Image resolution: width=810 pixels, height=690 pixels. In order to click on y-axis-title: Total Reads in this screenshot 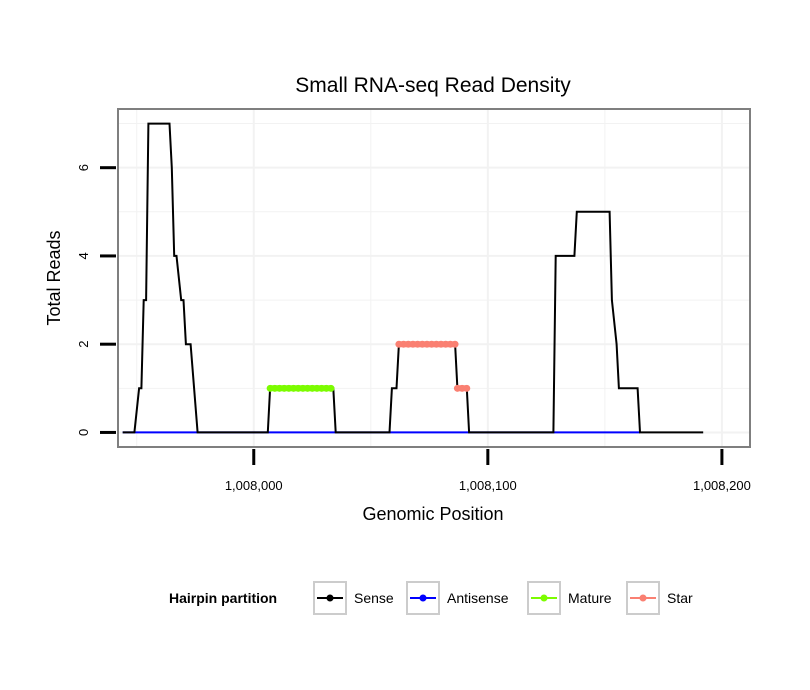, I will do `click(54, 277)`.